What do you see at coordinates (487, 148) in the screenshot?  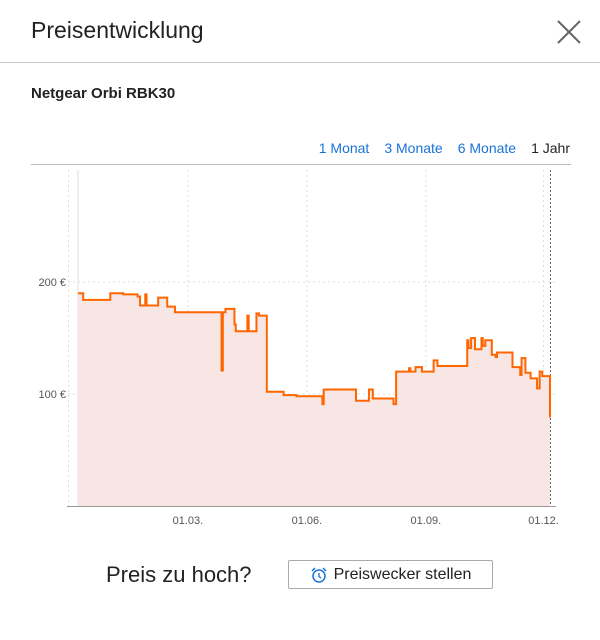 I see `range-6-months: 6 Monate` at bounding box center [487, 148].